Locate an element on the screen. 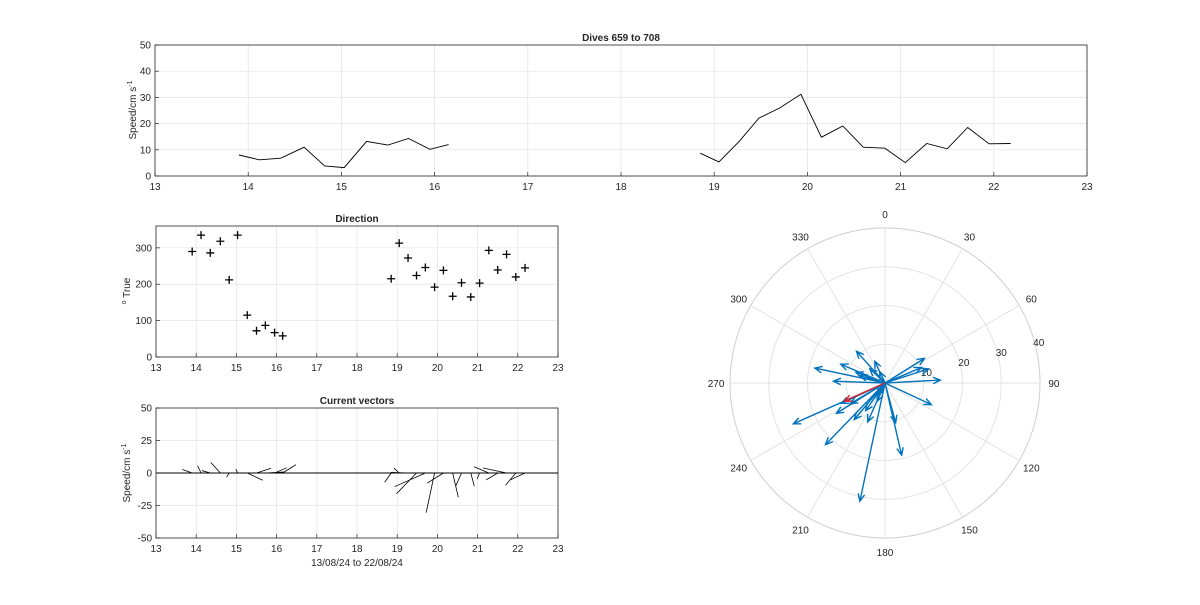  polar-radius-label: 10 is located at coordinates (927, 373).